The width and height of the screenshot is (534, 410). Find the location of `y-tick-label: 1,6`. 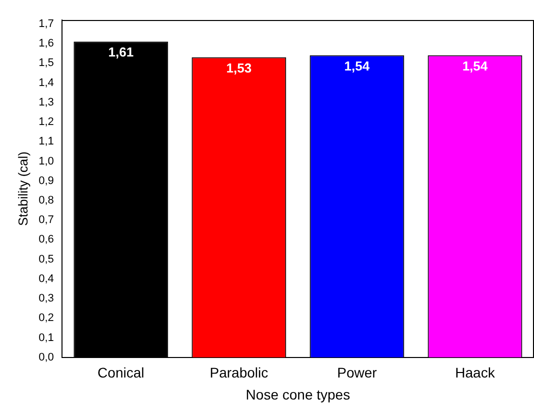

y-tick-label: 1,6 is located at coordinates (46, 44).